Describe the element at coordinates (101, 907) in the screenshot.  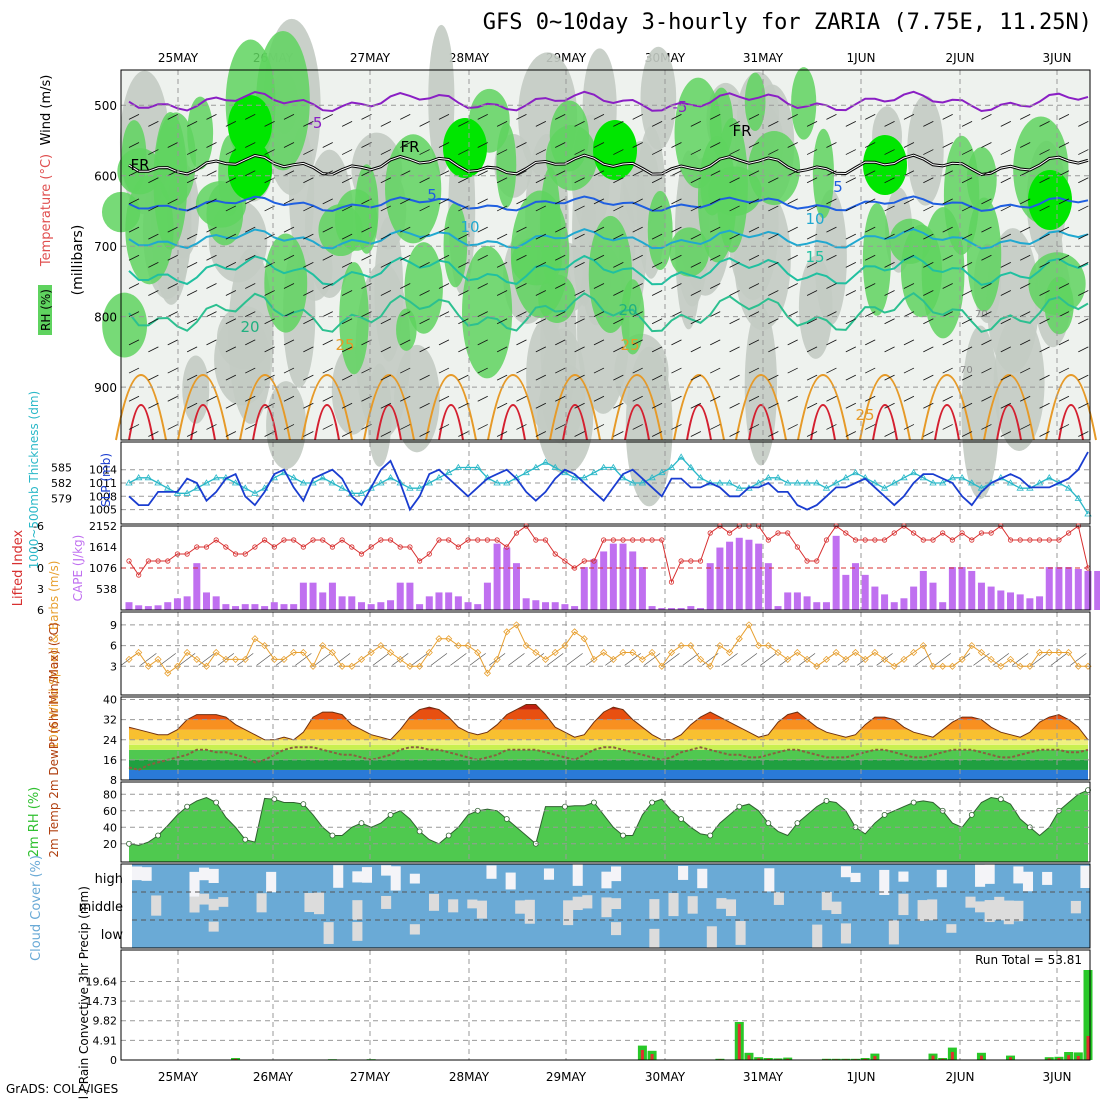
I see `cloud-row-label: middle` at that location.